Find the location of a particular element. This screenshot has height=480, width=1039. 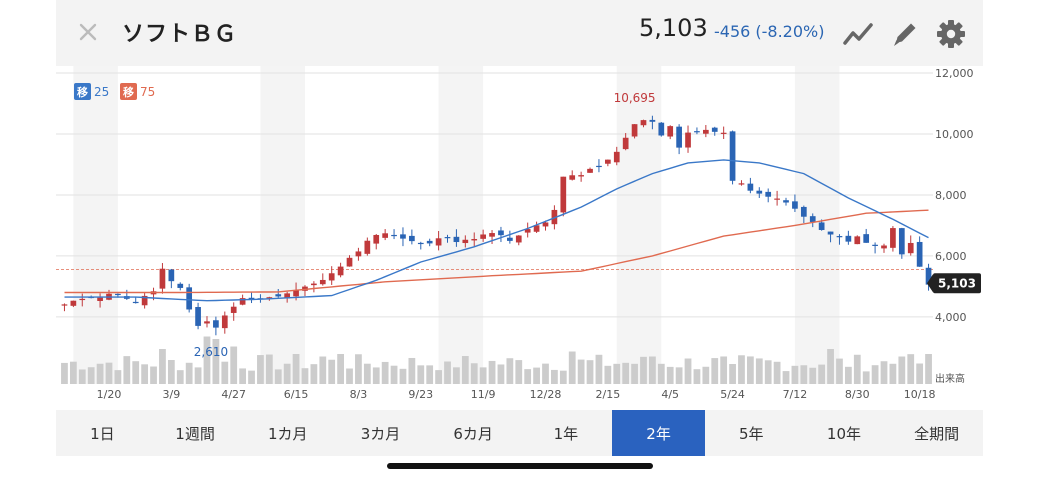

tab-6: 1年 is located at coordinates (566, 433).